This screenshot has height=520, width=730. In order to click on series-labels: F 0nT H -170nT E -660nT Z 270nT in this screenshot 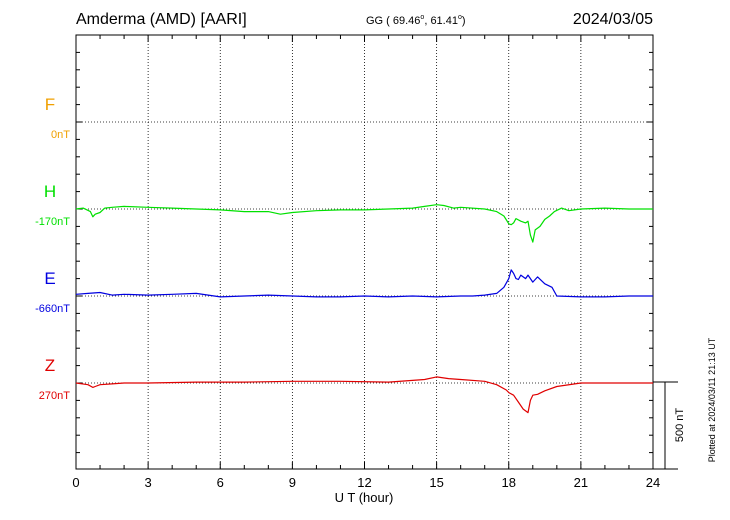, I will do `click(52, 248)`.